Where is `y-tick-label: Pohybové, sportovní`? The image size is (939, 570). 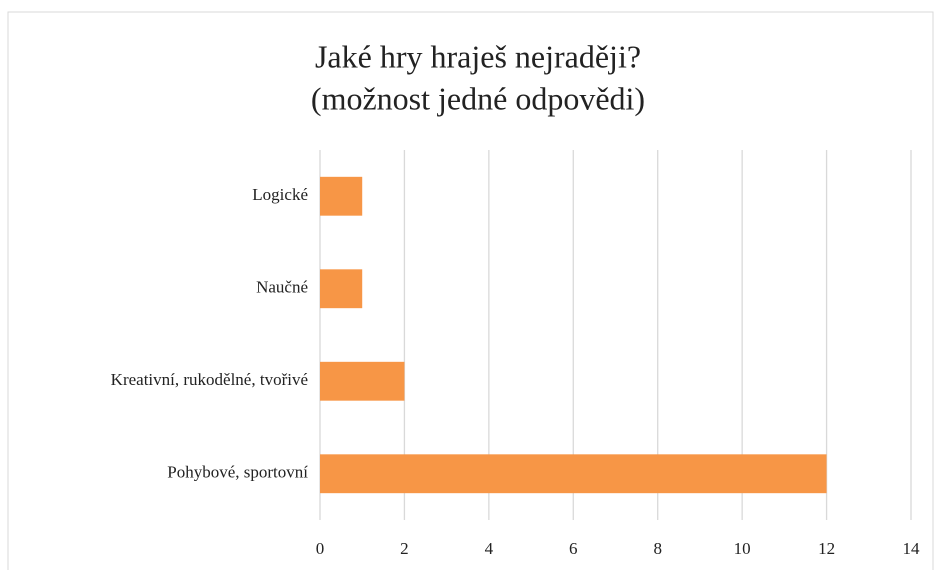 y-tick-label: Pohybové, sportovní is located at coordinates (237, 472).